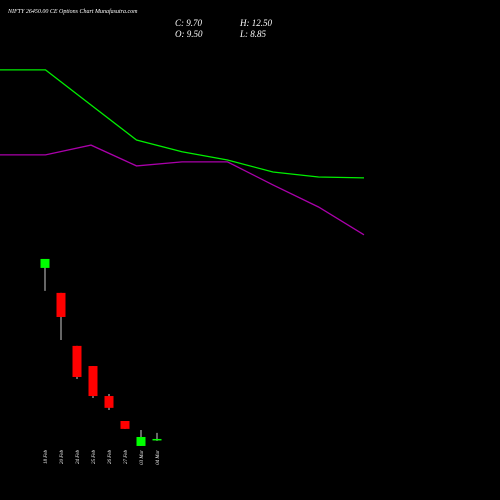  What do you see at coordinates (126, 457) in the screenshot?
I see `x-tick-label: 27 Feb` at bounding box center [126, 457].